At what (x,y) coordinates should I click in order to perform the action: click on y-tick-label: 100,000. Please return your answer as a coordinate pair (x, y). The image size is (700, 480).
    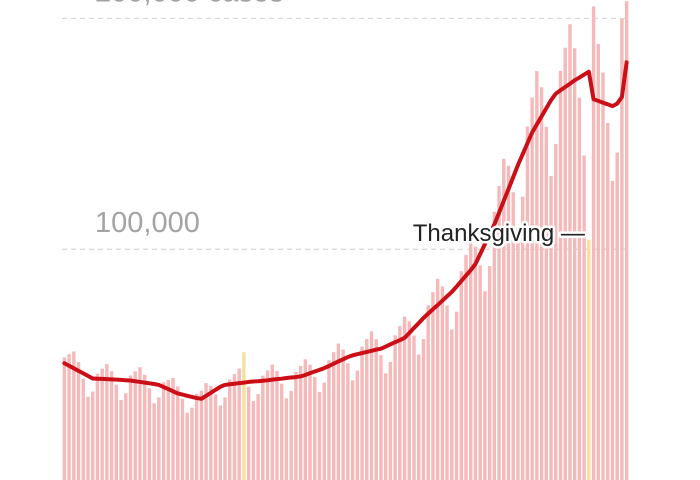
    Looking at the image, I should click on (147, 223).